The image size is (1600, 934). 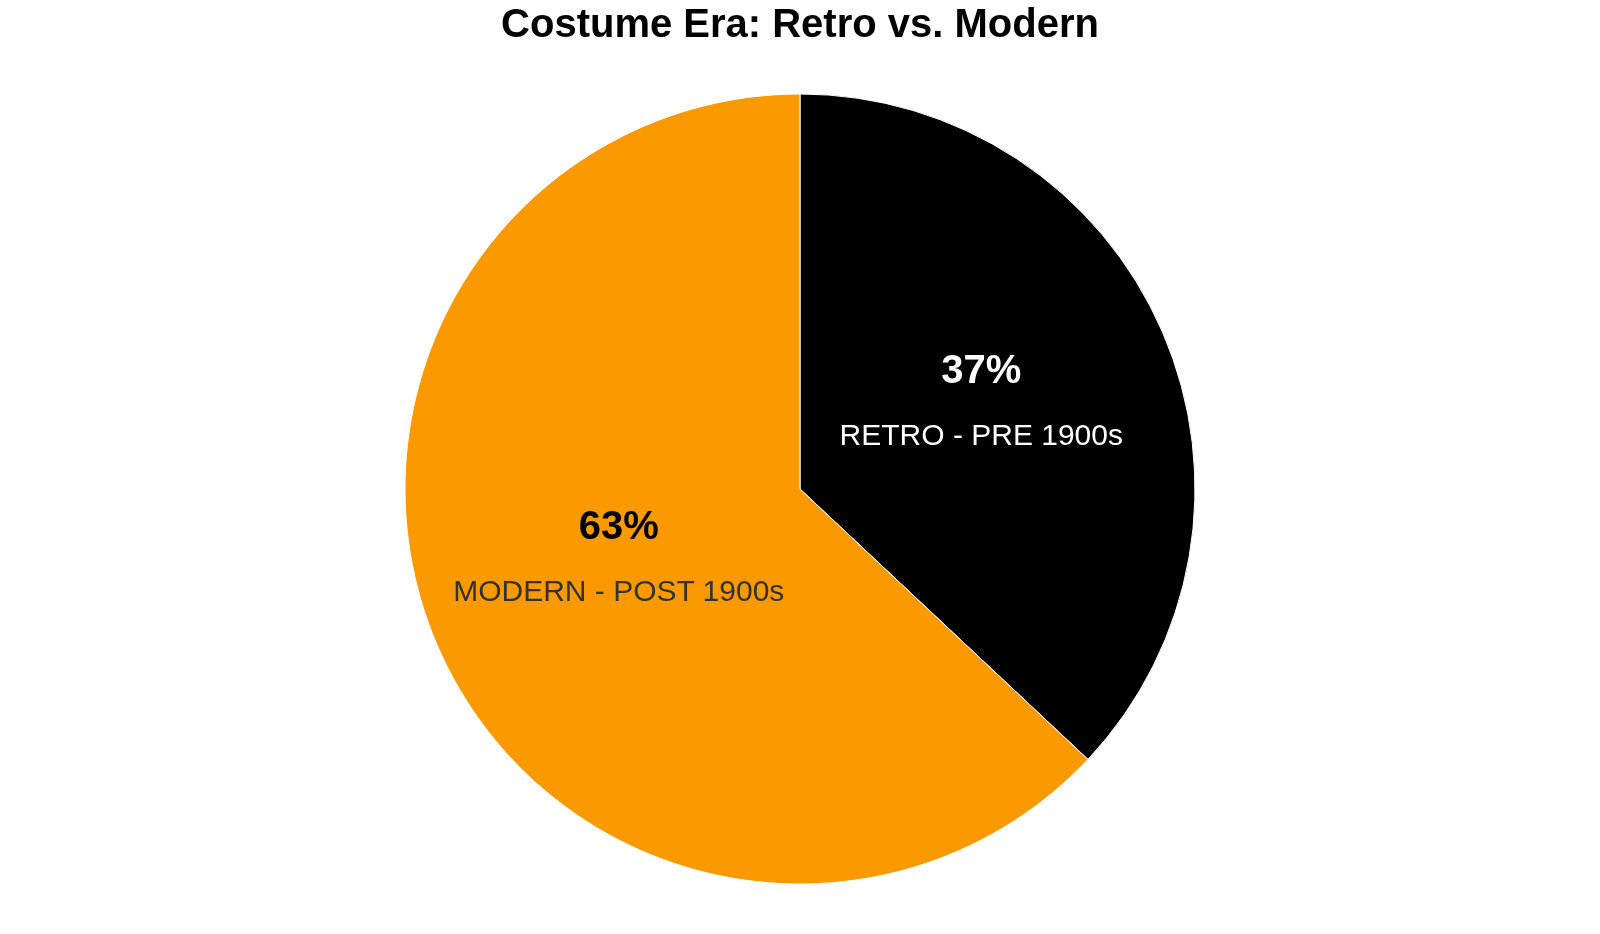 I want to click on slice-label: MODERN - POST 1900s, so click(x=619, y=591).